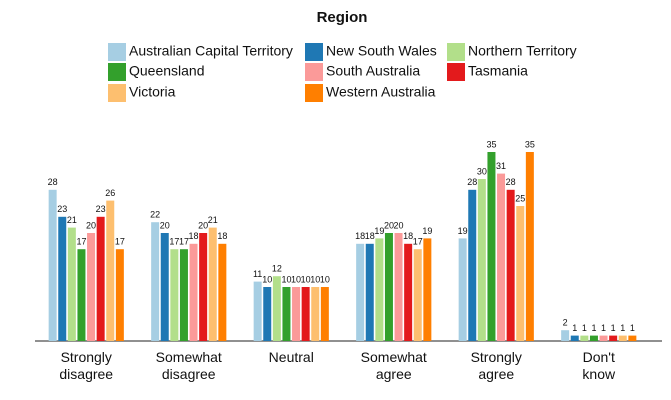 This screenshot has height=400, width=671. Describe the element at coordinates (155, 215) in the screenshot. I see `value-label: 22` at that location.